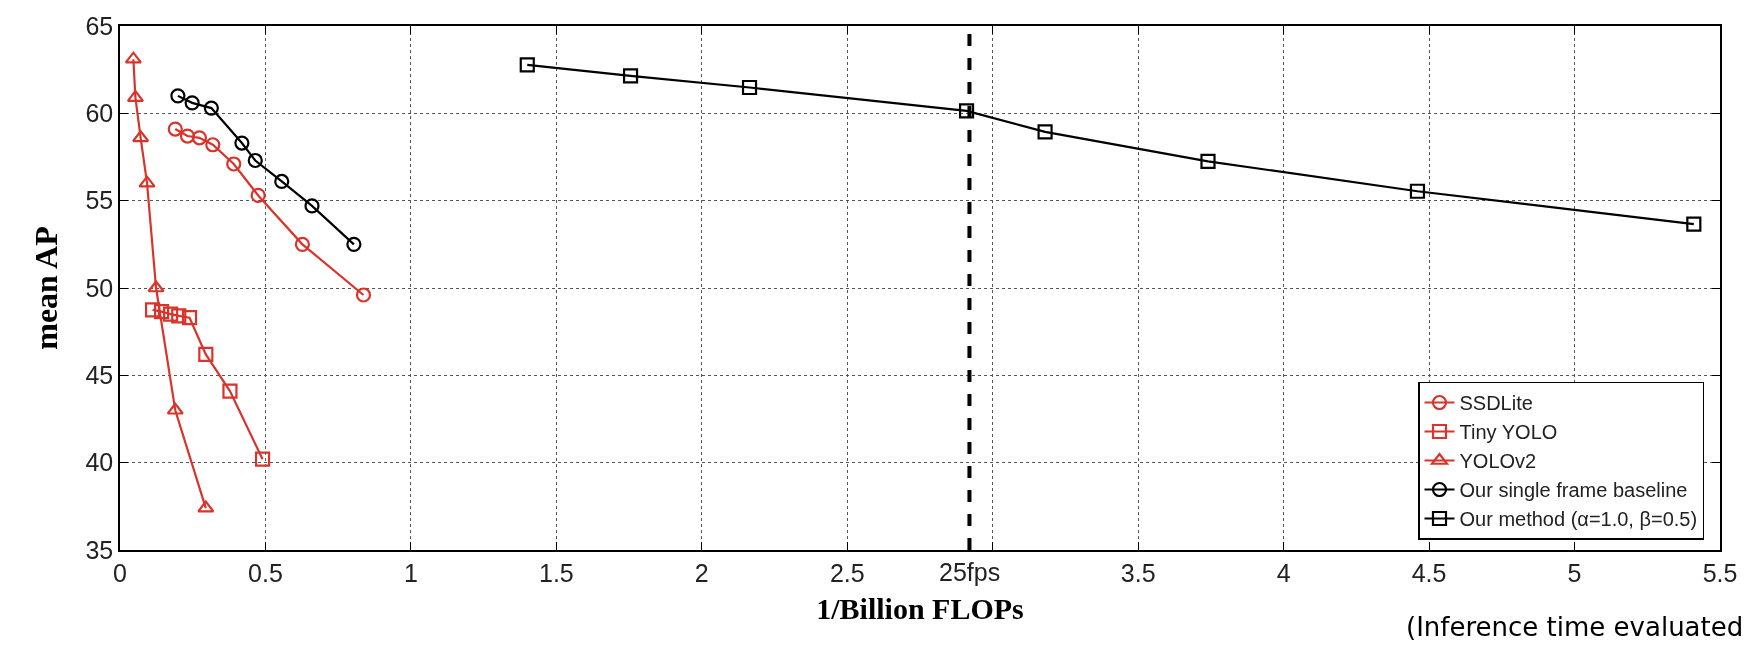  What do you see at coordinates (120, 572) in the screenshot?
I see `x-tick-label: 0` at bounding box center [120, 572].